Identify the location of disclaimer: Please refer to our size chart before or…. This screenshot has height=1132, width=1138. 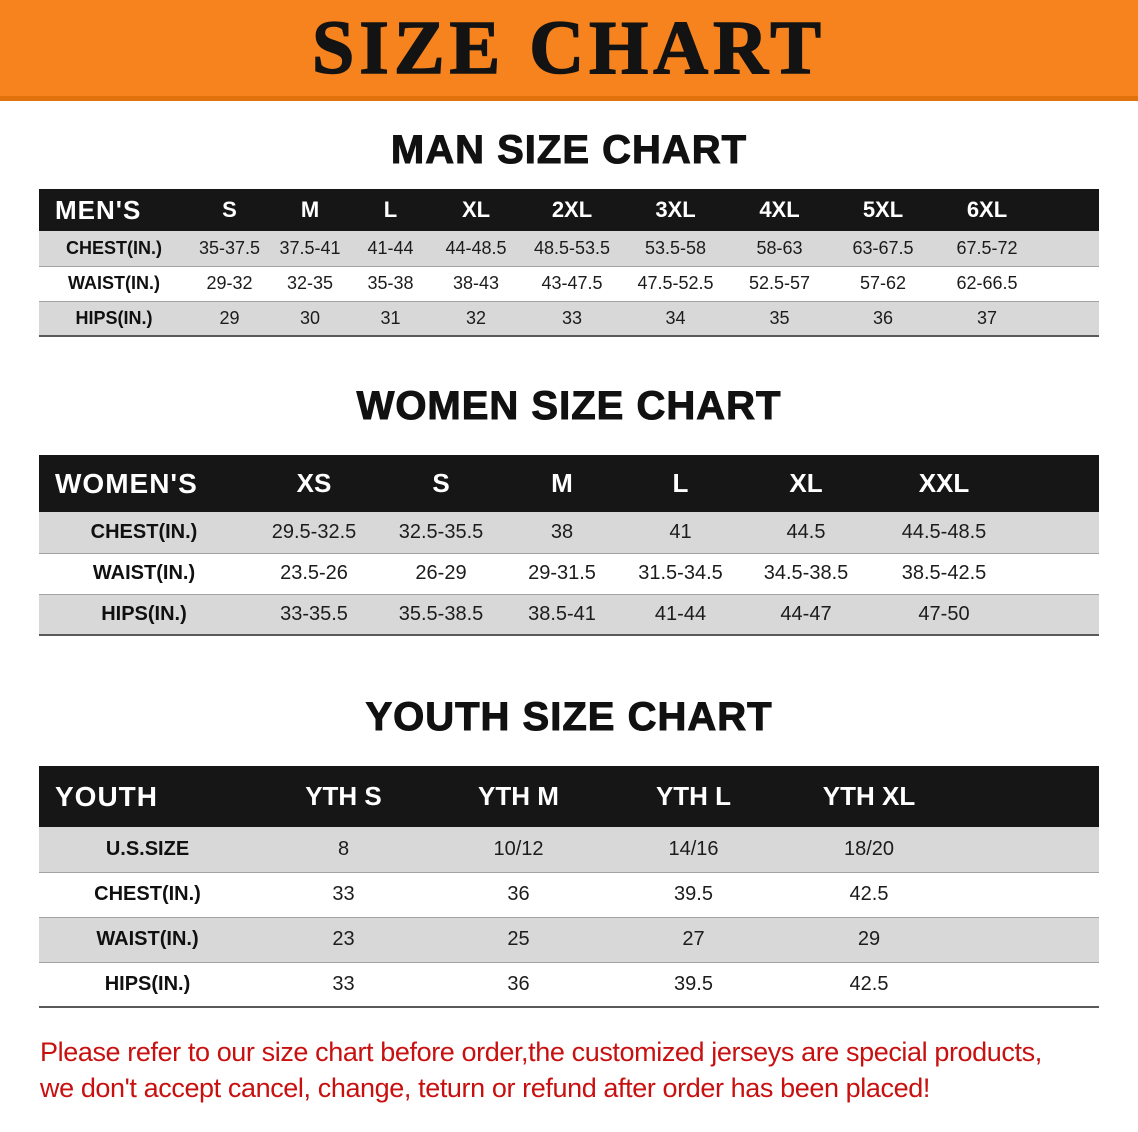
(589, 1070).